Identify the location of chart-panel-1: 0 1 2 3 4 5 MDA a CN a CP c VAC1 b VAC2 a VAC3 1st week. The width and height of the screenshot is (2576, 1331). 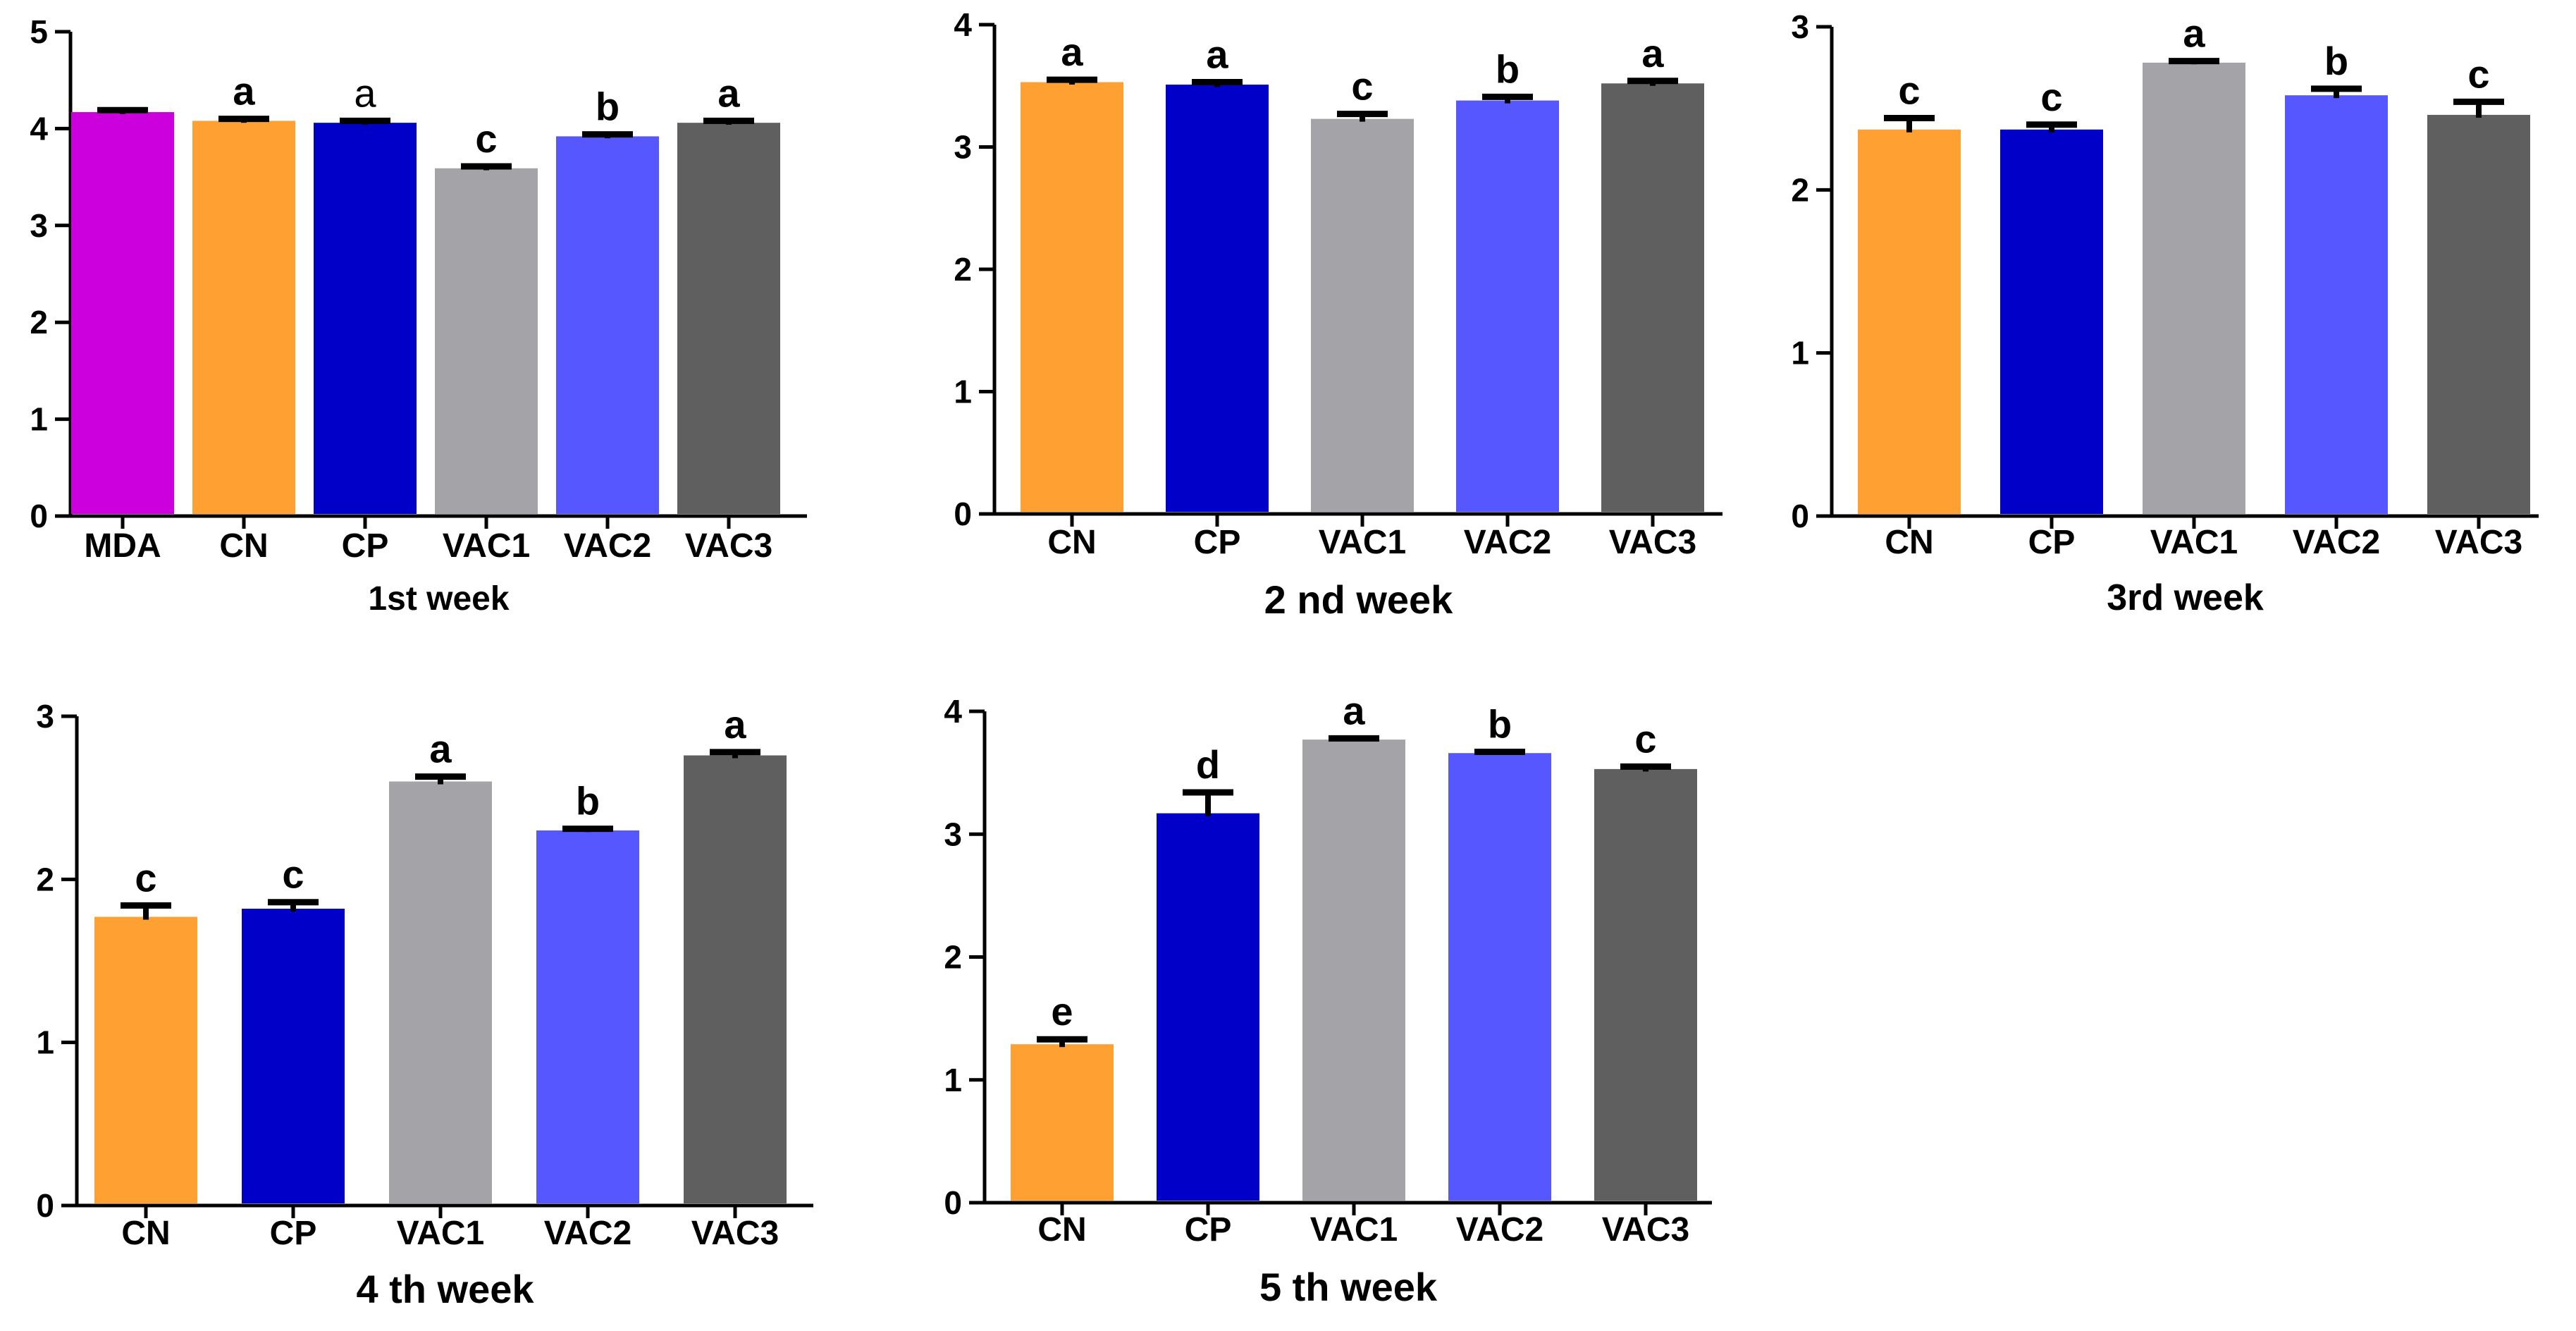
(418, 315).